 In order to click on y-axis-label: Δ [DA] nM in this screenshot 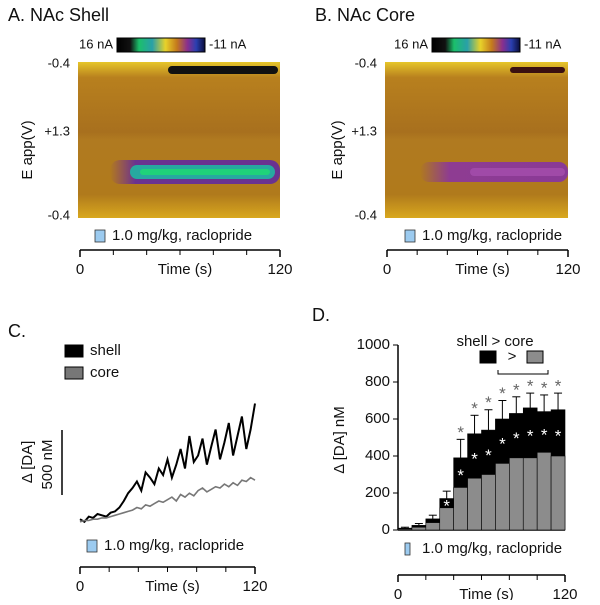, I will do `click(339, 440)`.